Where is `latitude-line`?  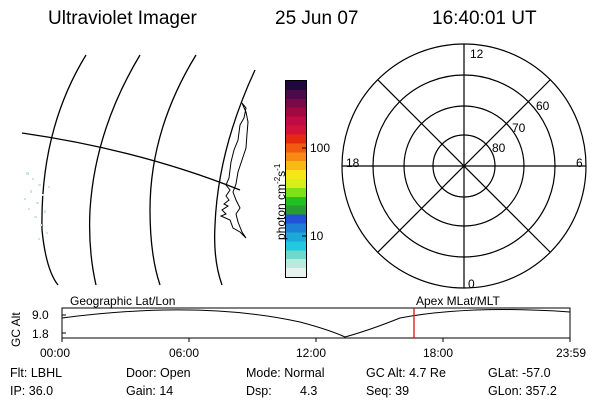
latitude-line is located at coordinates (131, 161).